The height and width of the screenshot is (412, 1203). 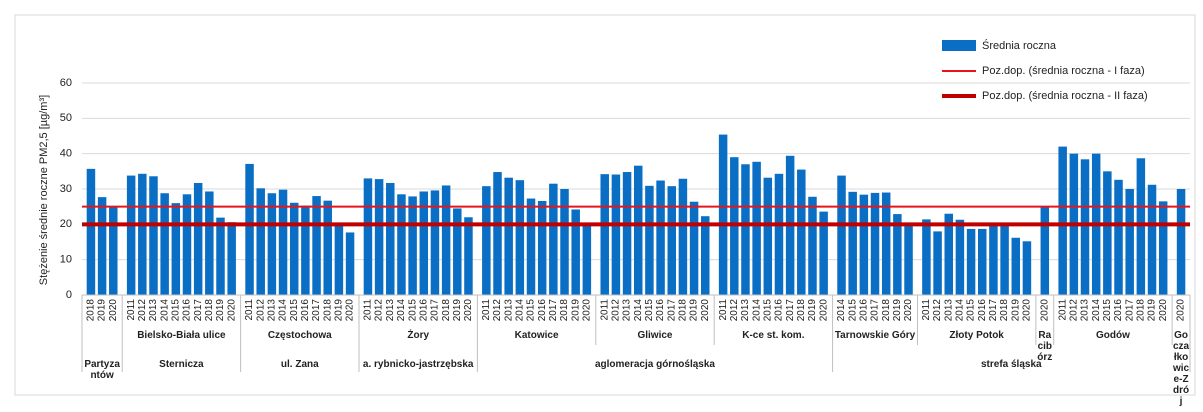 What do you see at coordinates (418, 335) in the screenshot?
I see `station-label: Żory` at bounding box center [418, 335].